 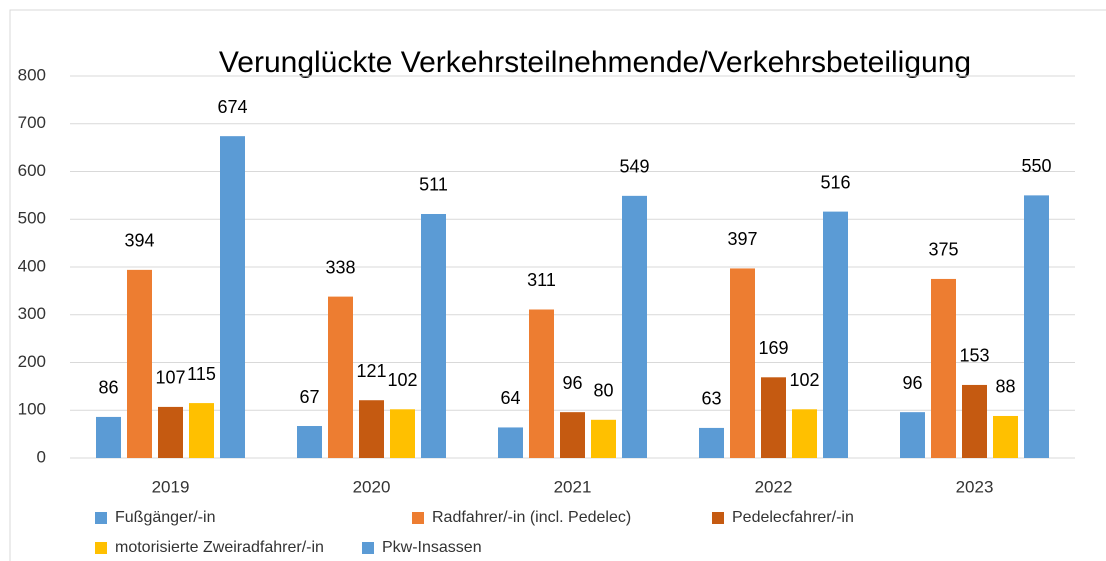 What do you see at coordinates (41, 456) in the screenshot?
I see `y-tick-label: 0` at bounding box center [41, 456].